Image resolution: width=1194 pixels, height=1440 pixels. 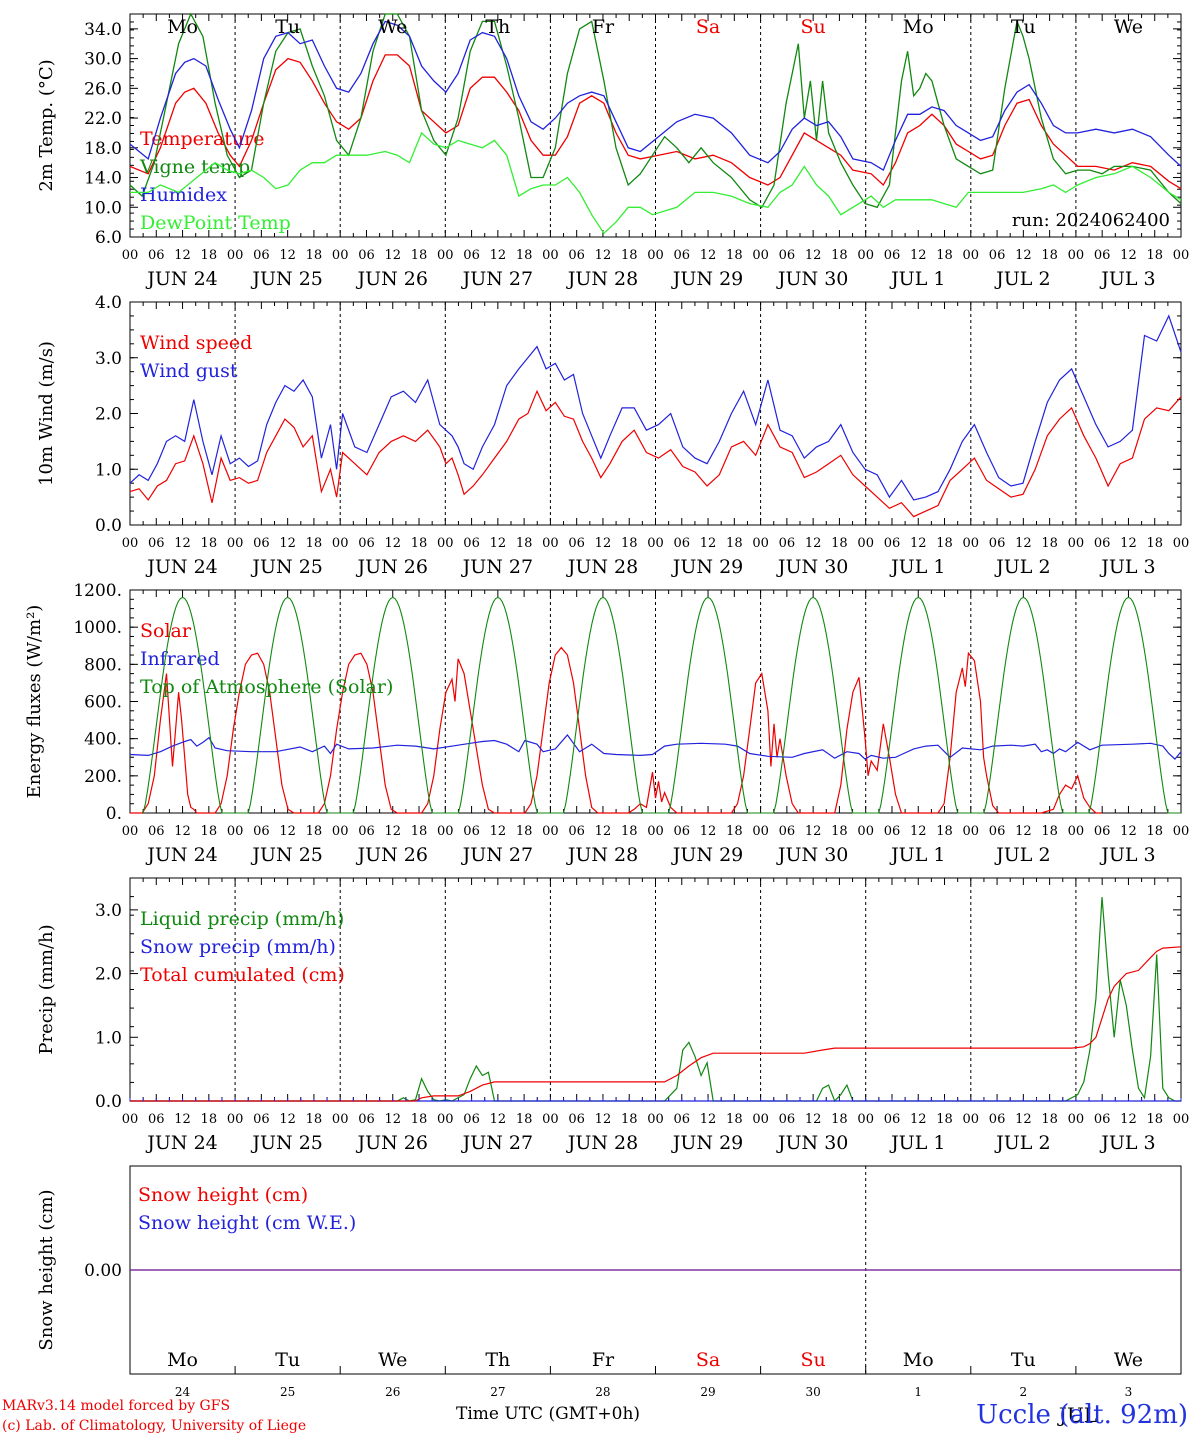 What do you see at coordinates (1024, 1392) in the screenshot?
I see `day-number: 2` at bounding box center [1024, 1392].